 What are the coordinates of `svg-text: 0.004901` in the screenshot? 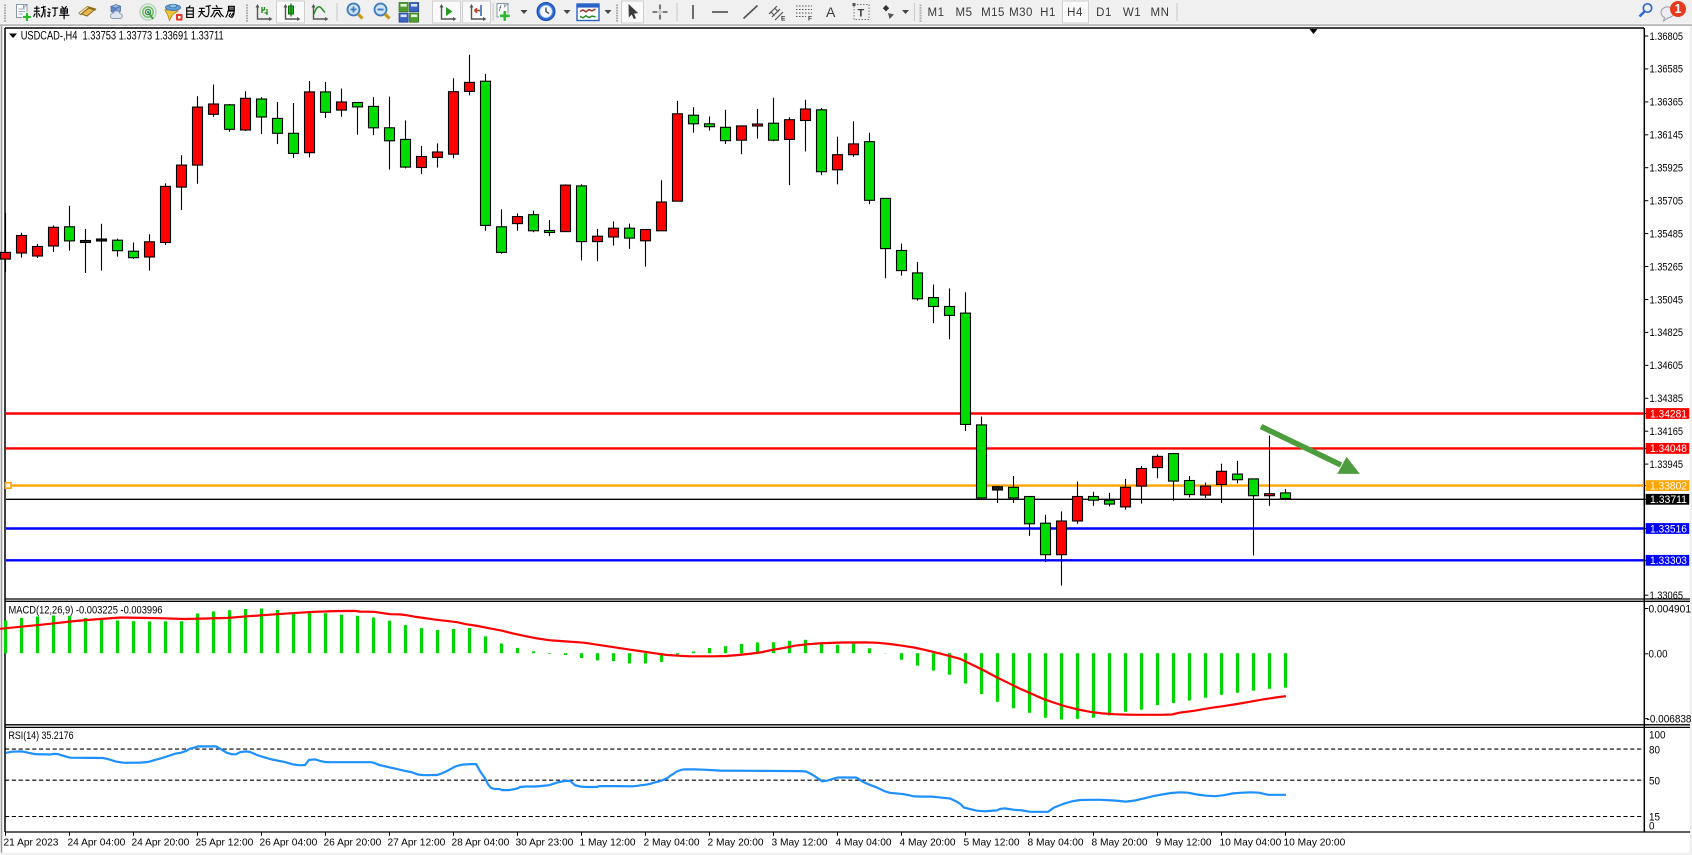 It's located at (1670, 609).